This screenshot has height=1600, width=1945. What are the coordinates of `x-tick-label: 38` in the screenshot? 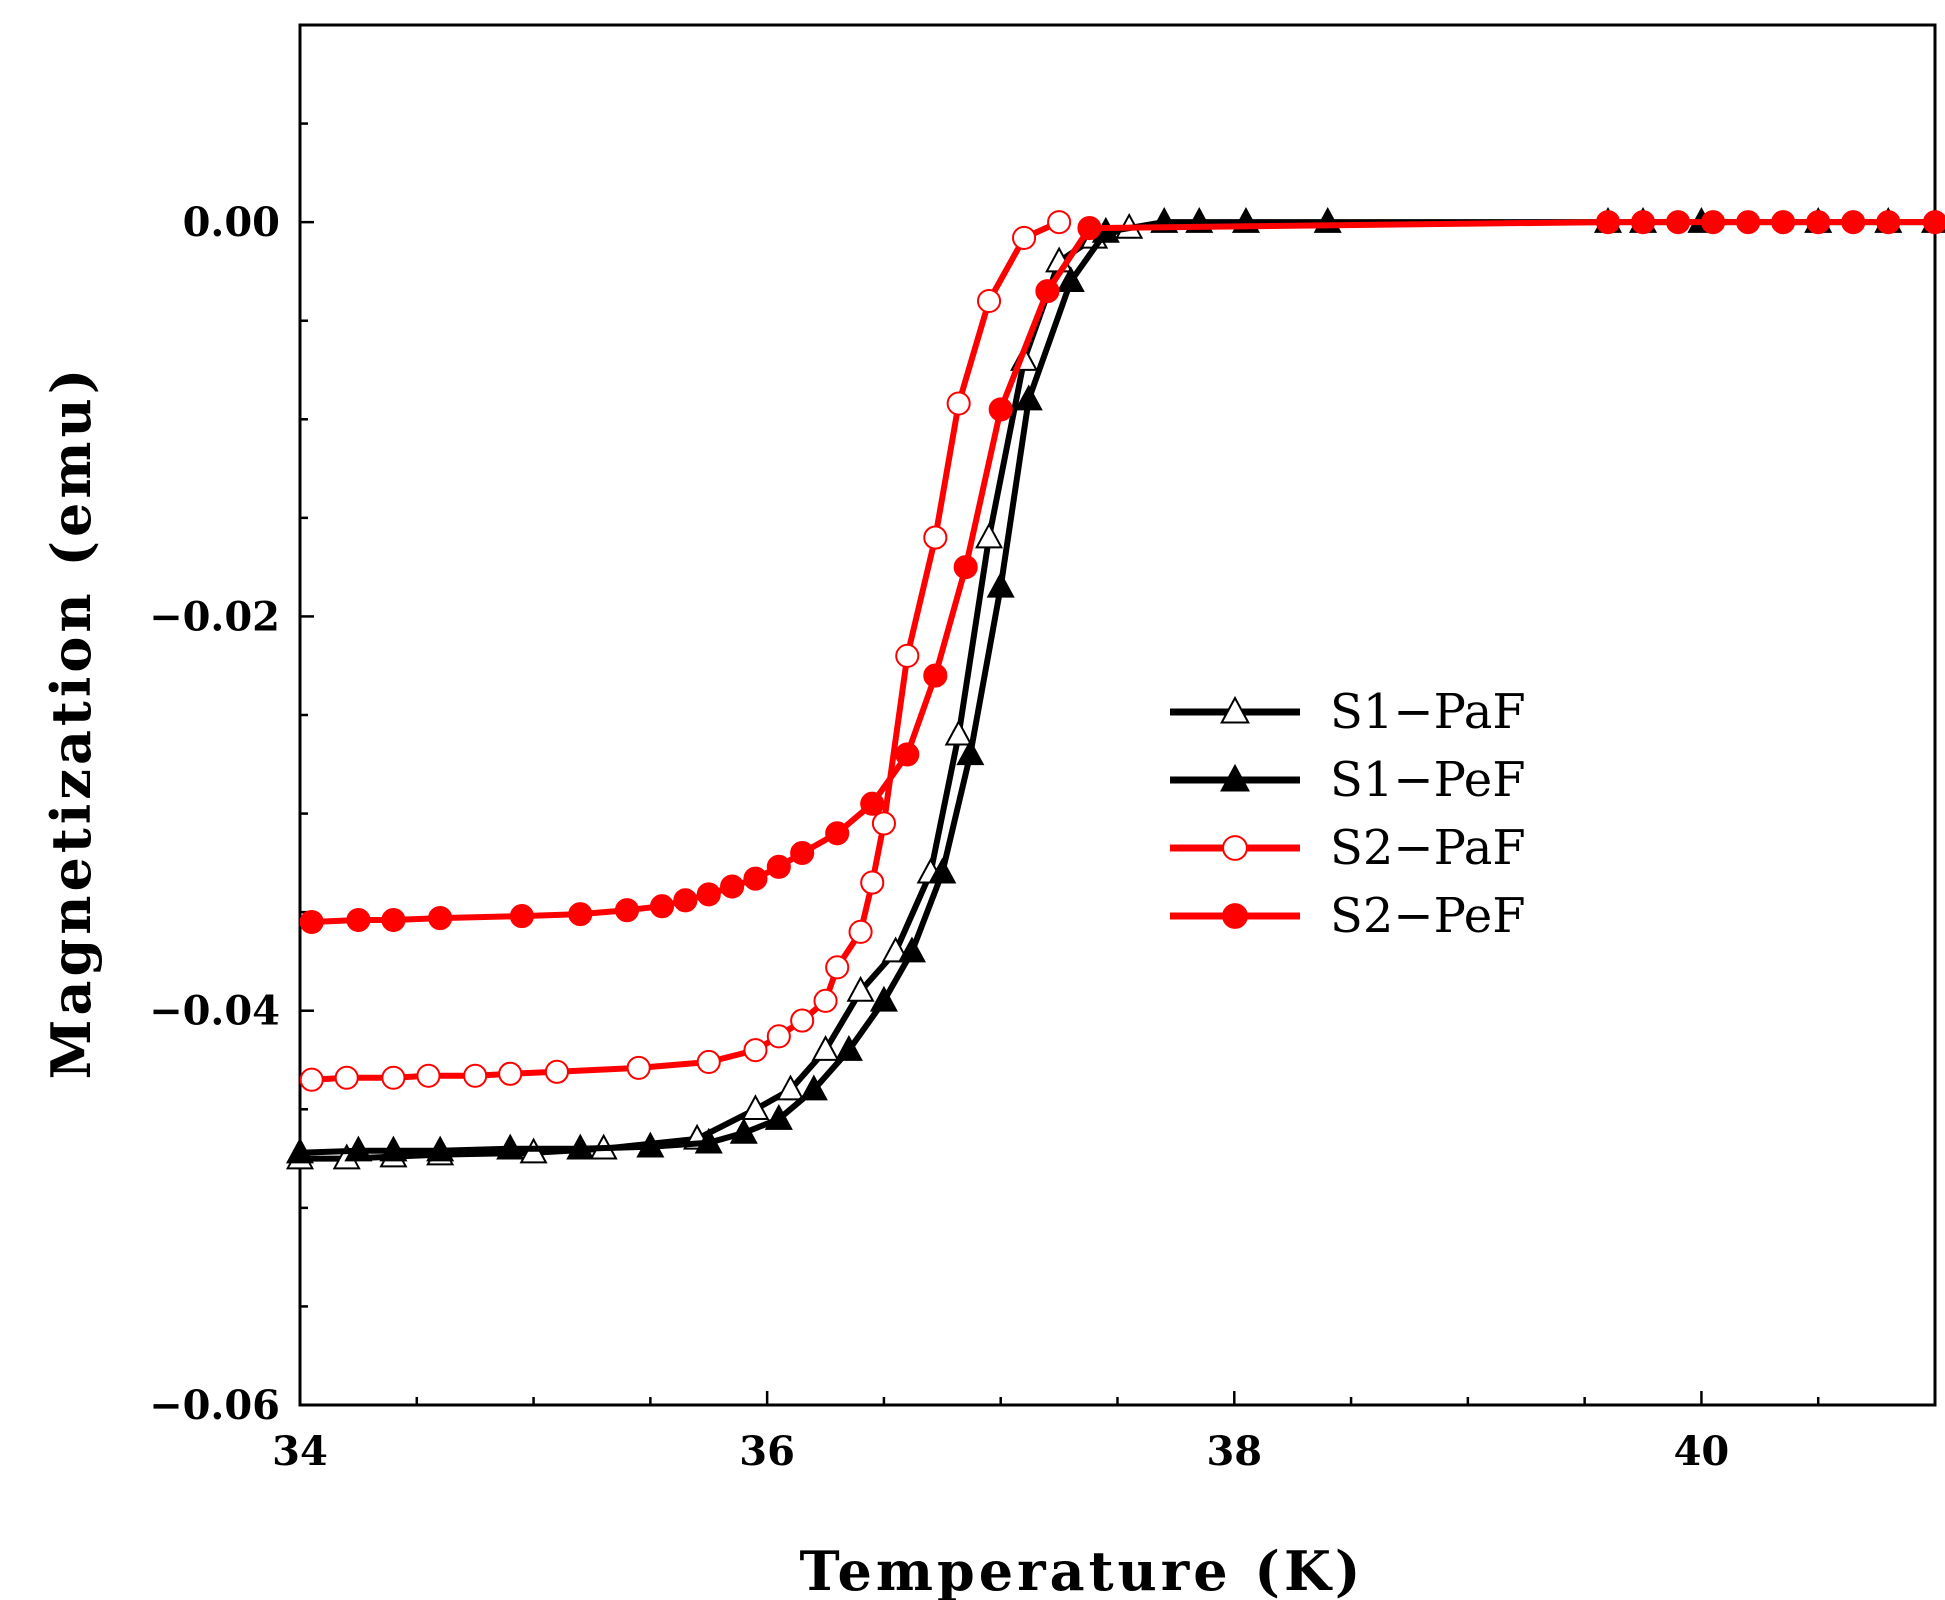 It's located at (1234, 1451).